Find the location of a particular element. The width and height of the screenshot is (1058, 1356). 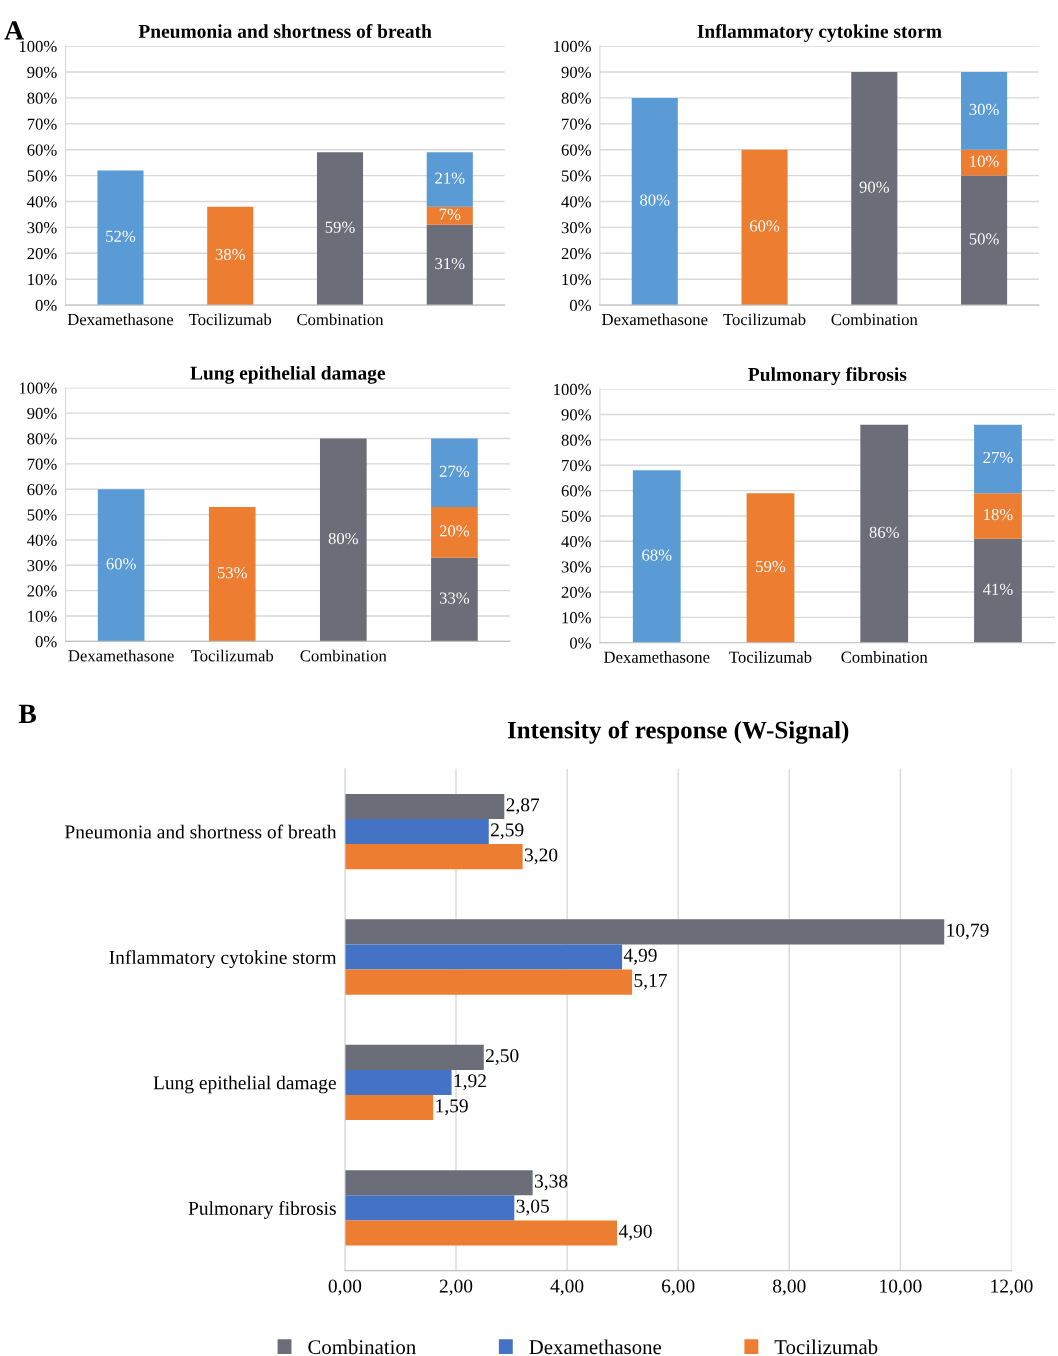

data-label: 21% is located at coordinates (450, 178).